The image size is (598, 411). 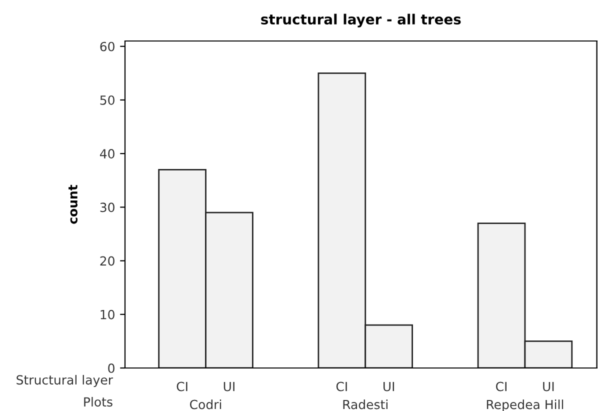 I want to click on y-tick-label: 50, so click(x=107, y=100).